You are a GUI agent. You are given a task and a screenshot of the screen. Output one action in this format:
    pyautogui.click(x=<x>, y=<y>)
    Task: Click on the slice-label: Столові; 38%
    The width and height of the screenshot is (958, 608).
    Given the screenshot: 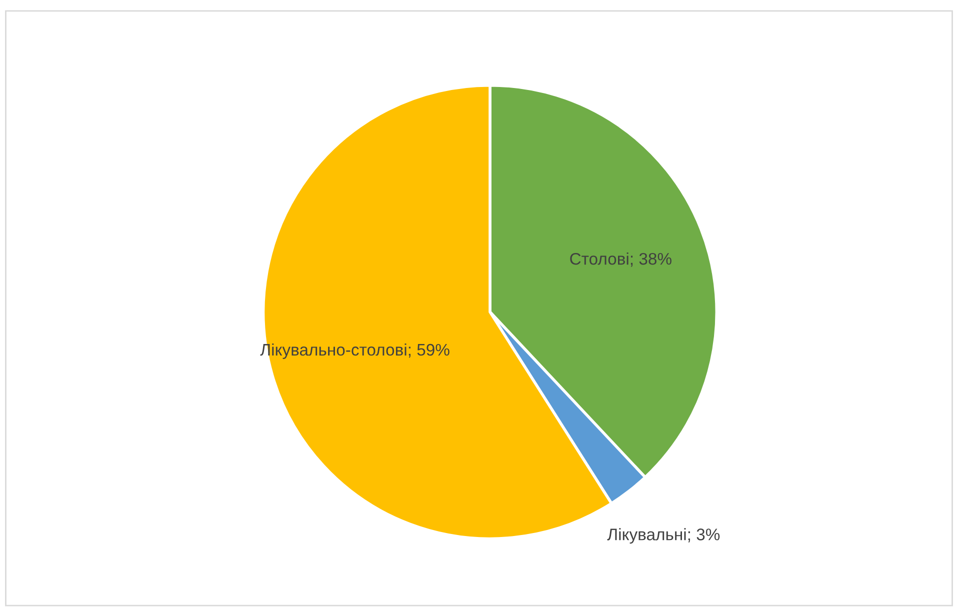 What is the action you would take?
    pyautogui.click(x=621, y=259)
    